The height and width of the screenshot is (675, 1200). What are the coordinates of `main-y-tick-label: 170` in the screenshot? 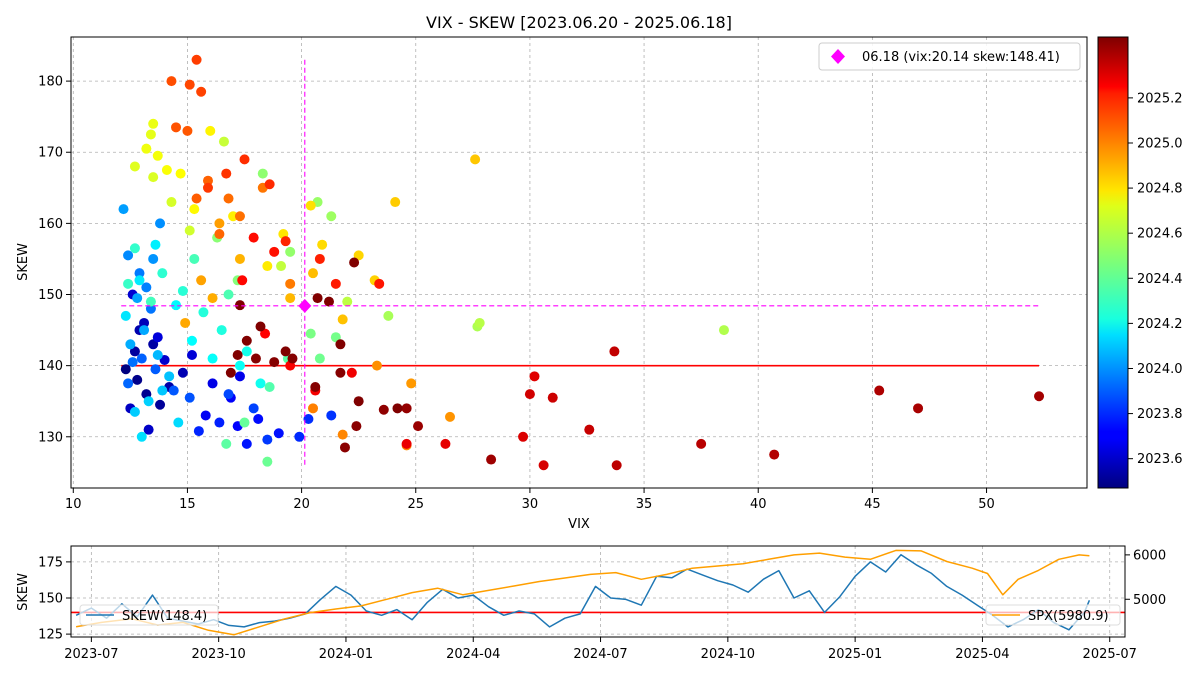 It's located at (50, 153).